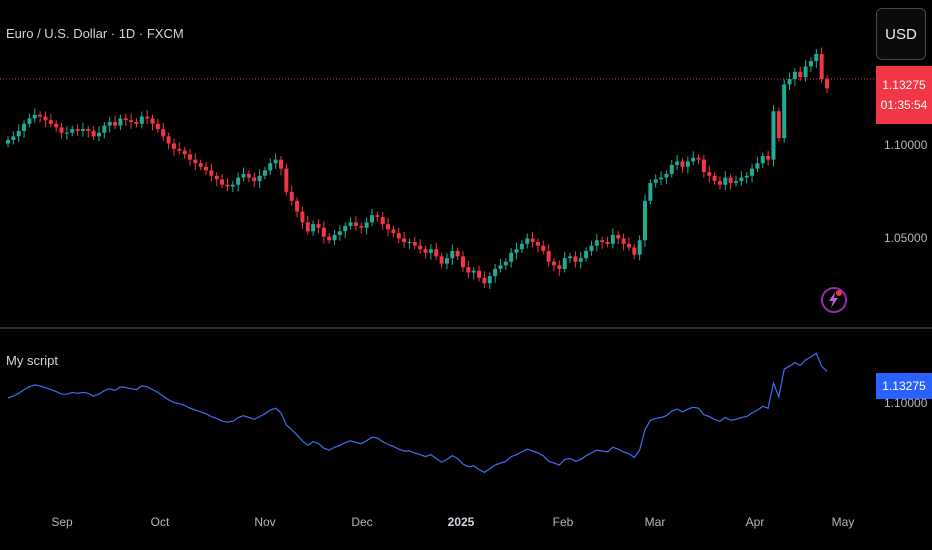 Image resolution: width=932 pixels, height=550 pixels. Describe the element at coordinates (563, 522) in the screenshot. I see `time-axis-label: Feb` at that location.